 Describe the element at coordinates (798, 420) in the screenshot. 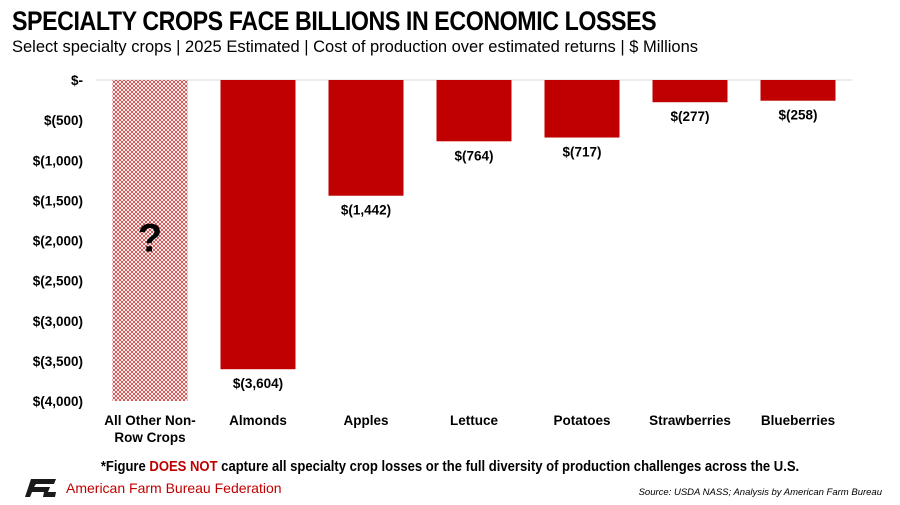

I see `x-tick-label: Blueberries` at that location.